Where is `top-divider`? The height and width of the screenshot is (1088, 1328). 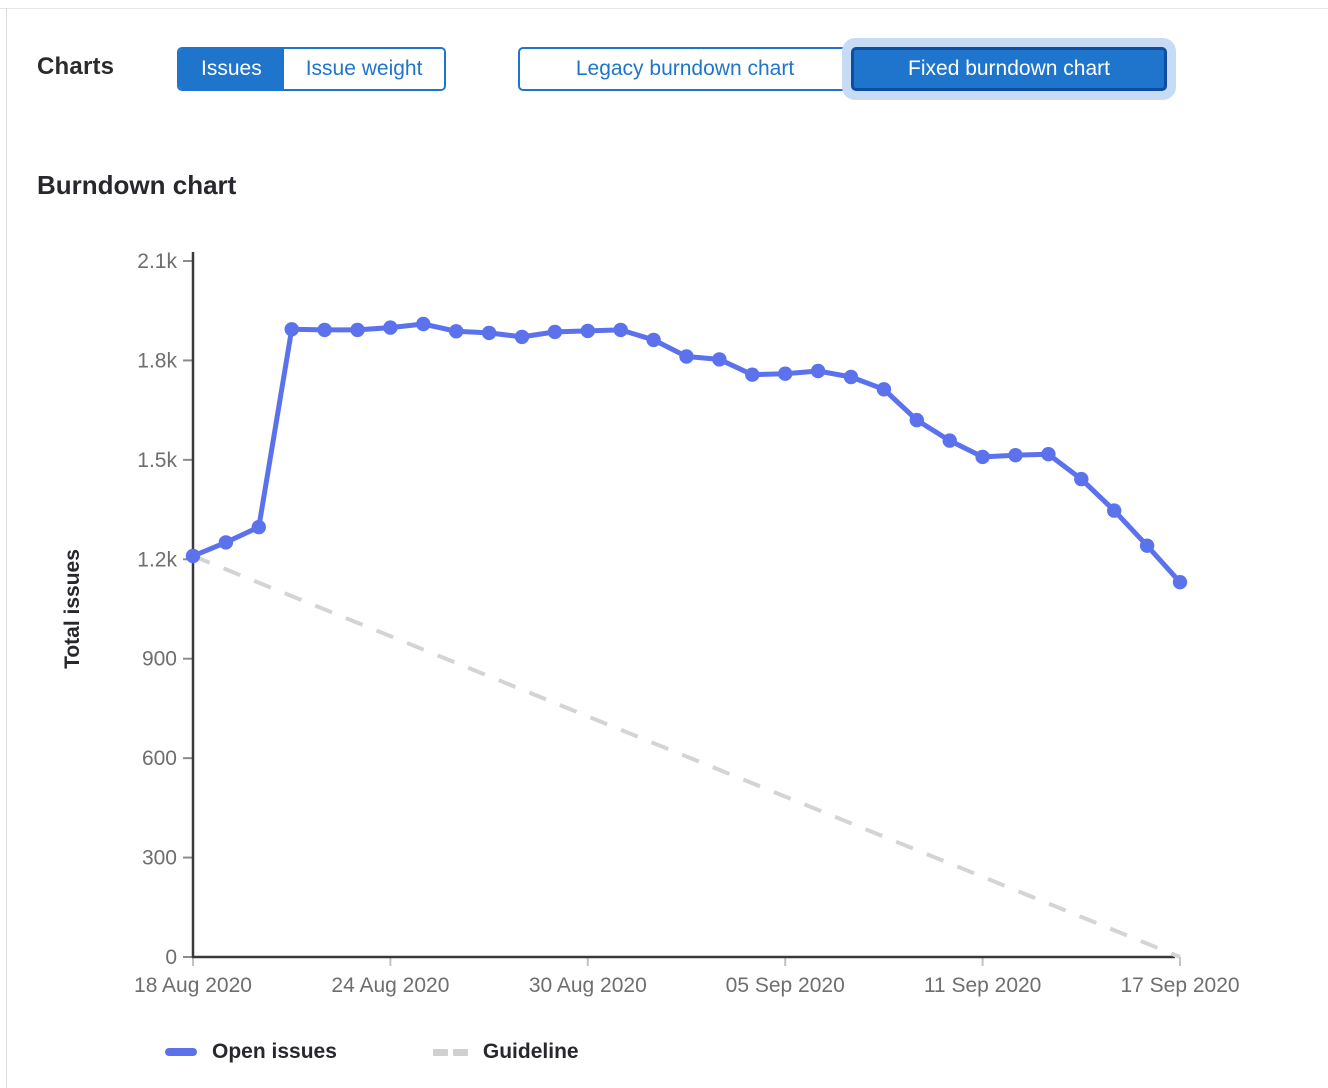
top-divider is located at coordinates (664, 8).